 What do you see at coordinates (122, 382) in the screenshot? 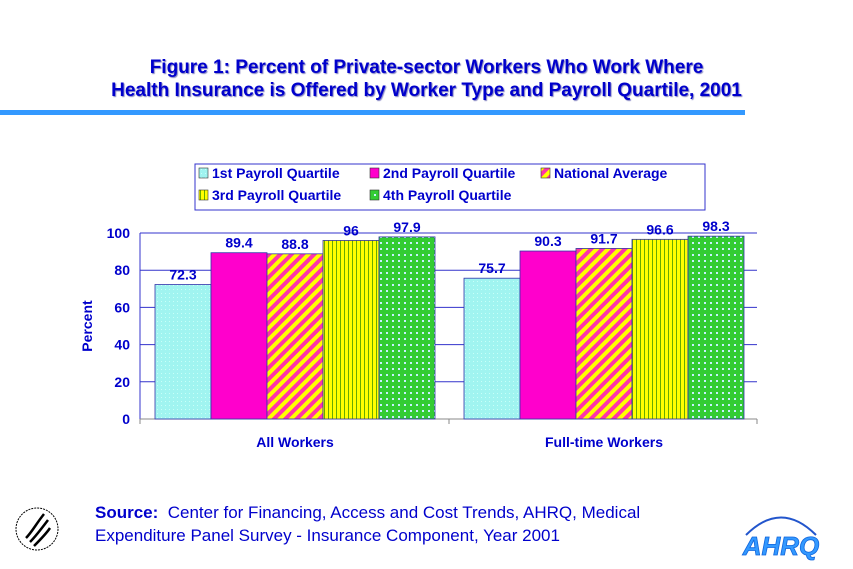
I see `y-tick-label: 20` at bounding box center [122, 382].